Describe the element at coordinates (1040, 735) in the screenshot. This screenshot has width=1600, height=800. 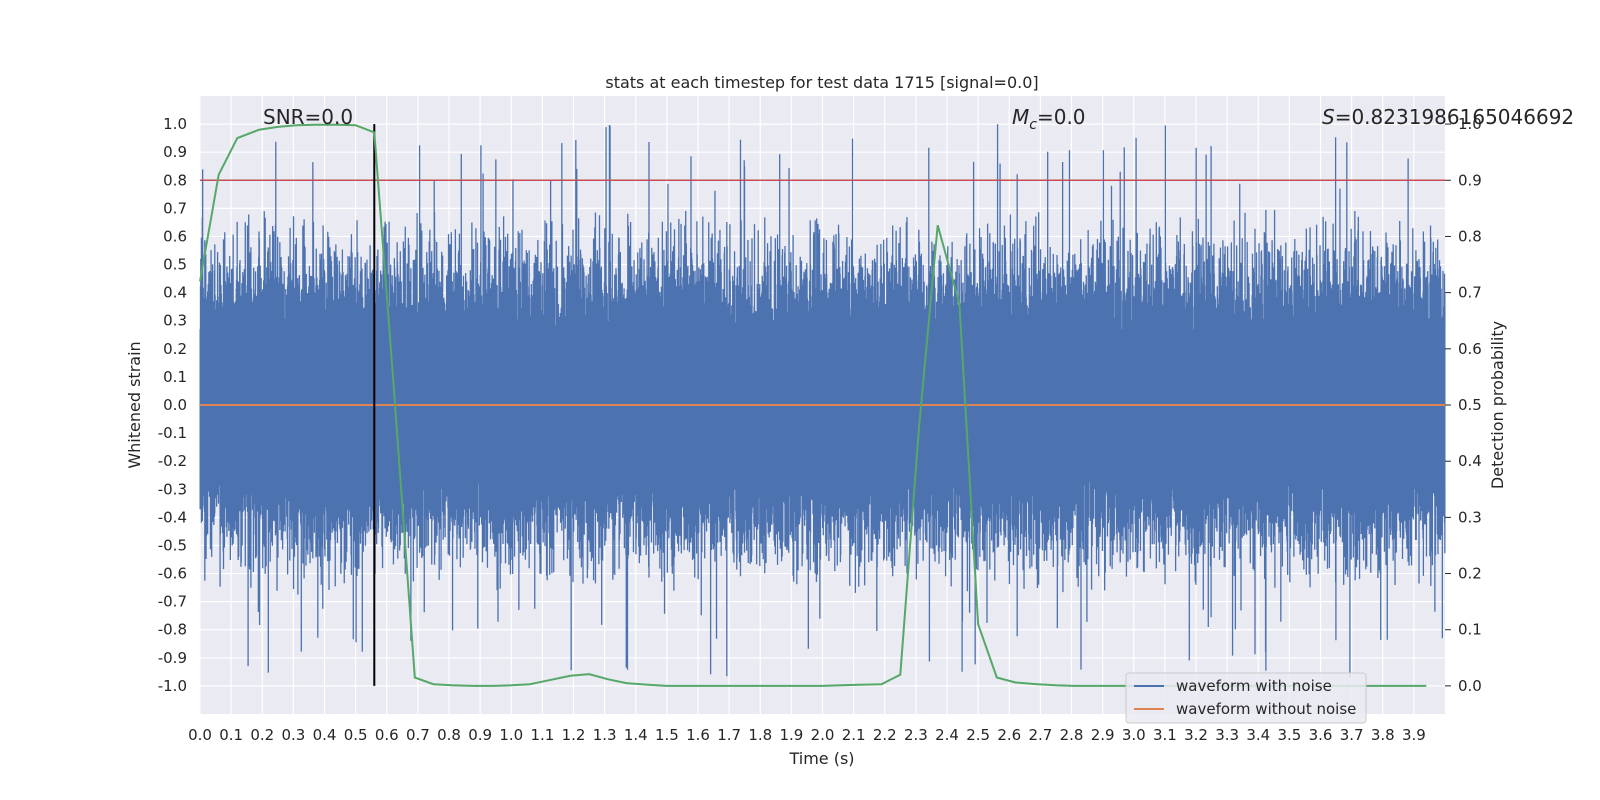
I see `x-tick-label: 2.7` at that location.